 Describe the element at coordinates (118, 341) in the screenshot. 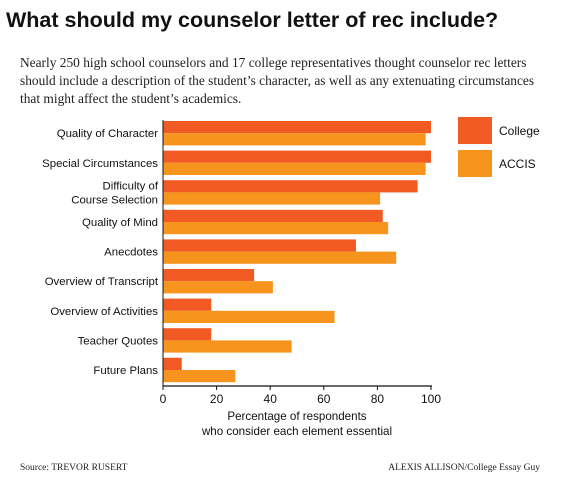

I see `category-label: Teacher Quotes` at that location.